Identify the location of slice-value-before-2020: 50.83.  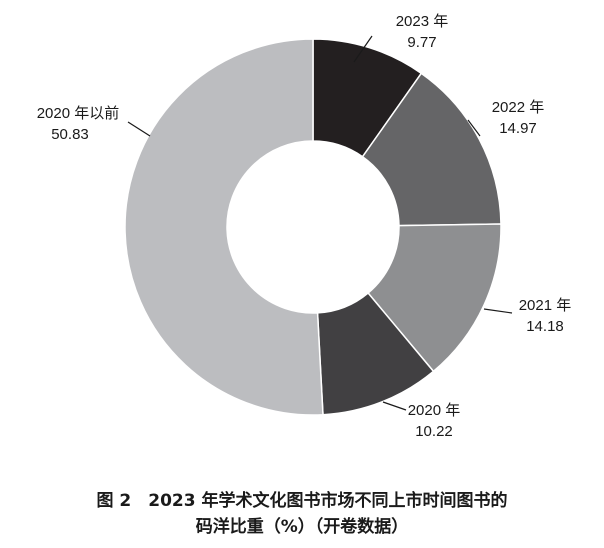
(70, 134).